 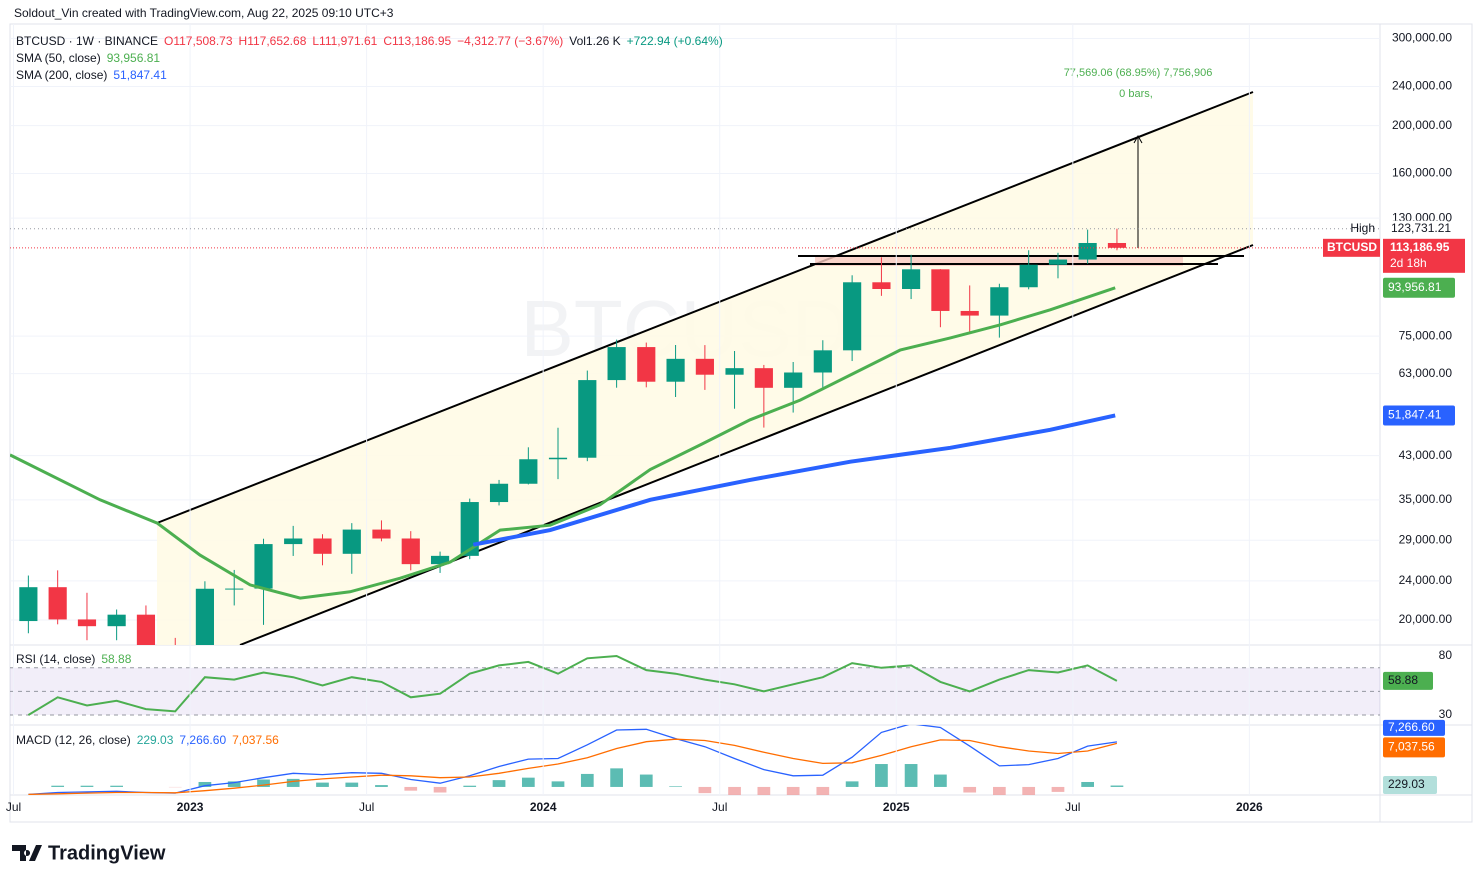 I want to click on legend-item: 7,037.56, so click(x=255, y=740).